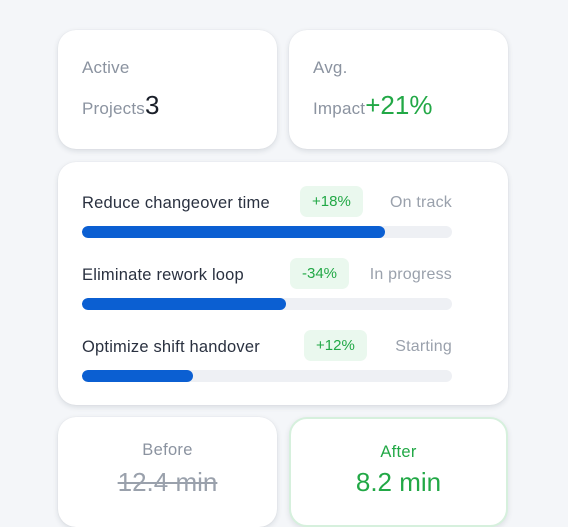  Describe the element at coordinates (320, 273) in the screenshot. I see `project-delta-badge: -34%` at that location.